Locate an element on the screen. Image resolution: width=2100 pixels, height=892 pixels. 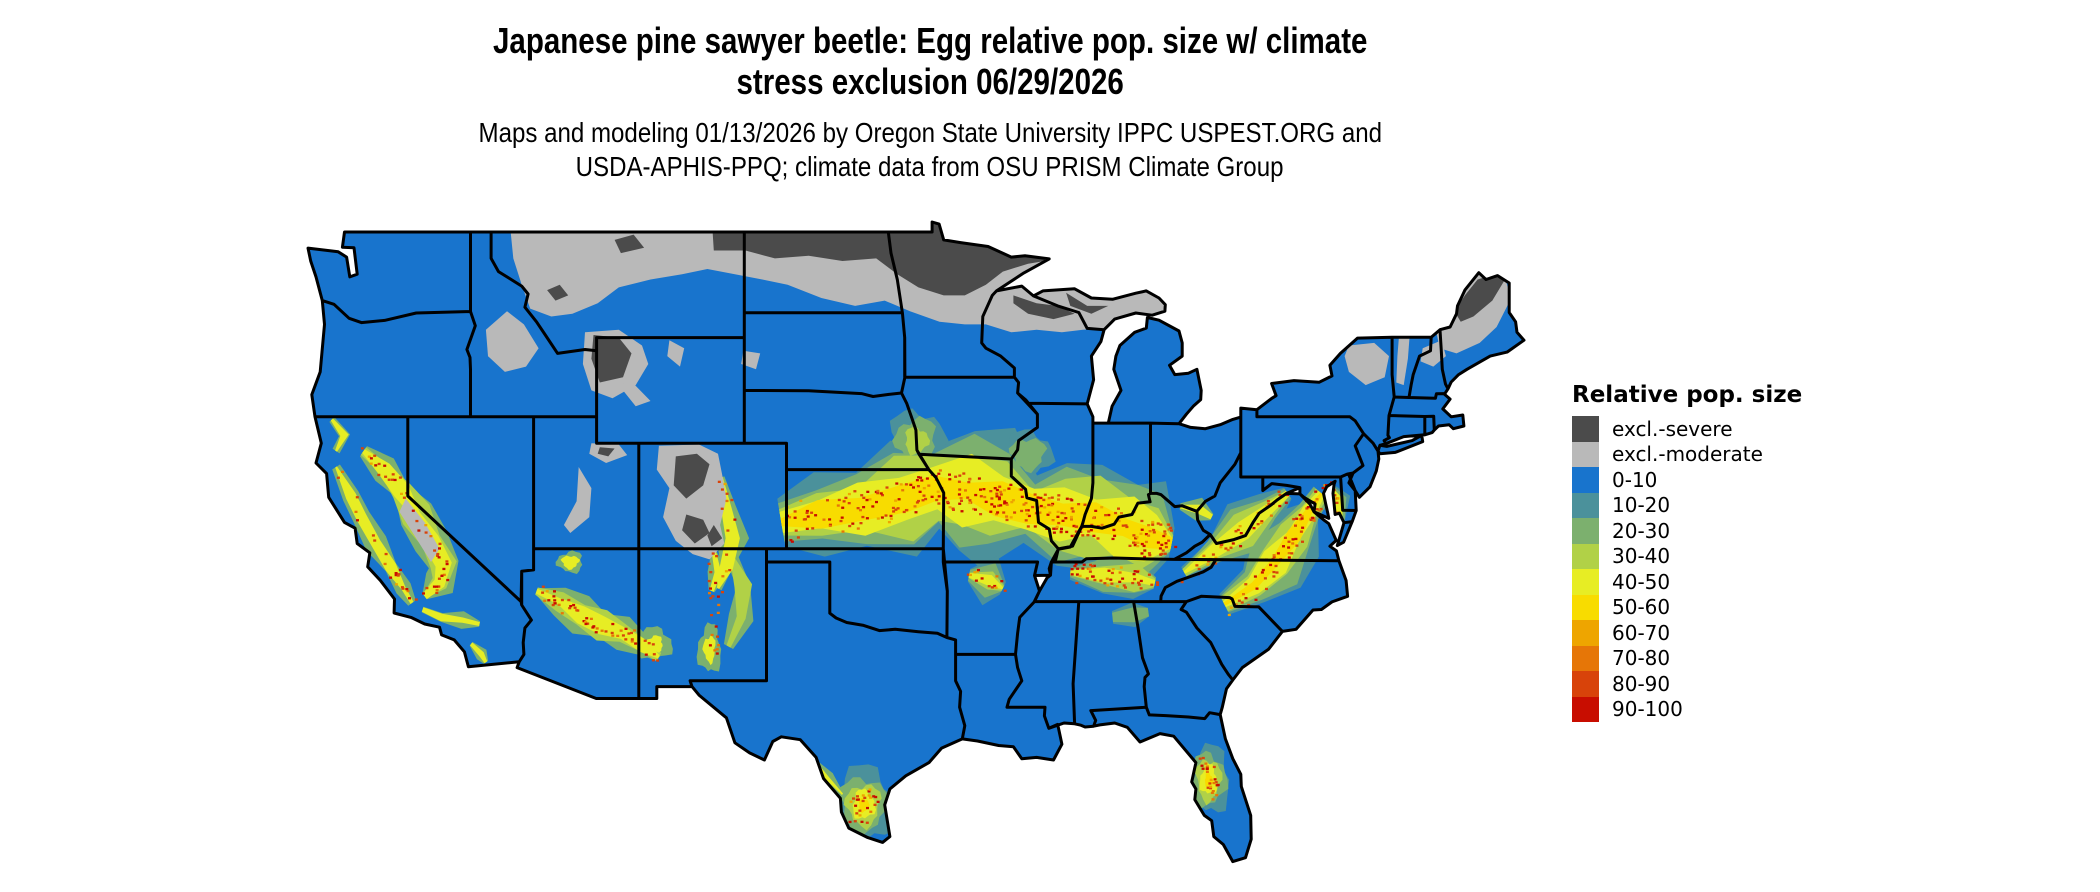
legend-label: excl.-moderate is located at coordinates (1687, 454).